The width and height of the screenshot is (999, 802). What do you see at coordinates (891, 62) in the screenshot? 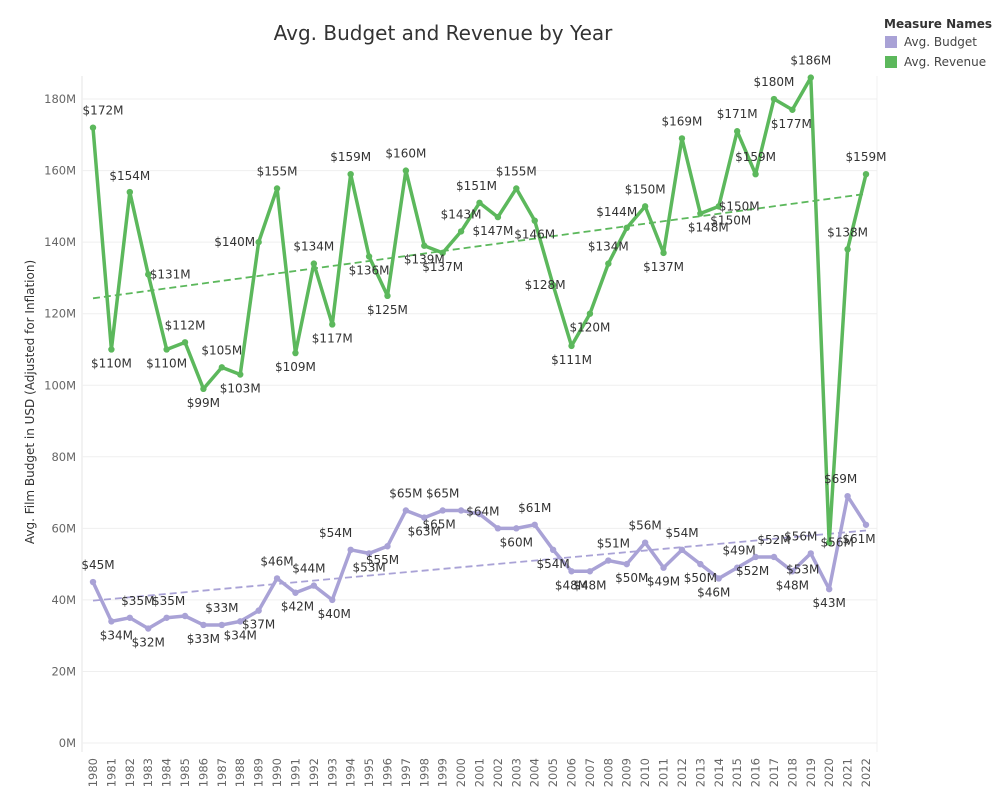
I see `legend-swatch-revenue` at bounding box center [891, 62].